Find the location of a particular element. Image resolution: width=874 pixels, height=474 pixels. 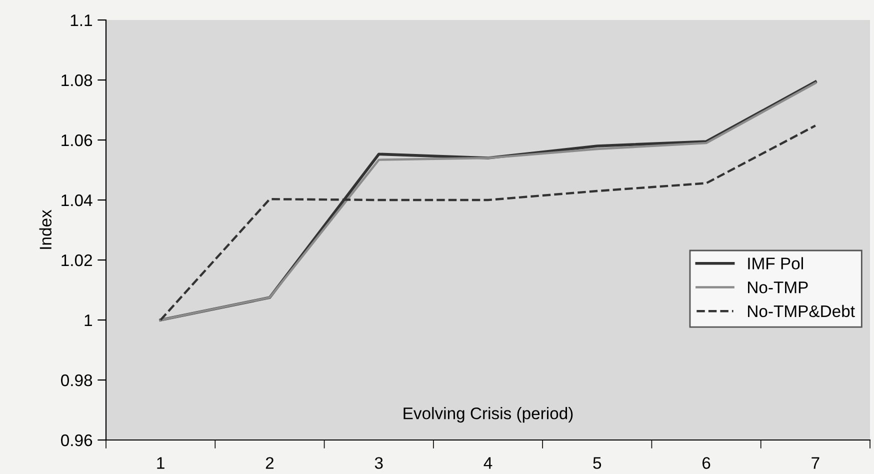

y-tick-label: 1.06 is located at coordinates (77, 140).